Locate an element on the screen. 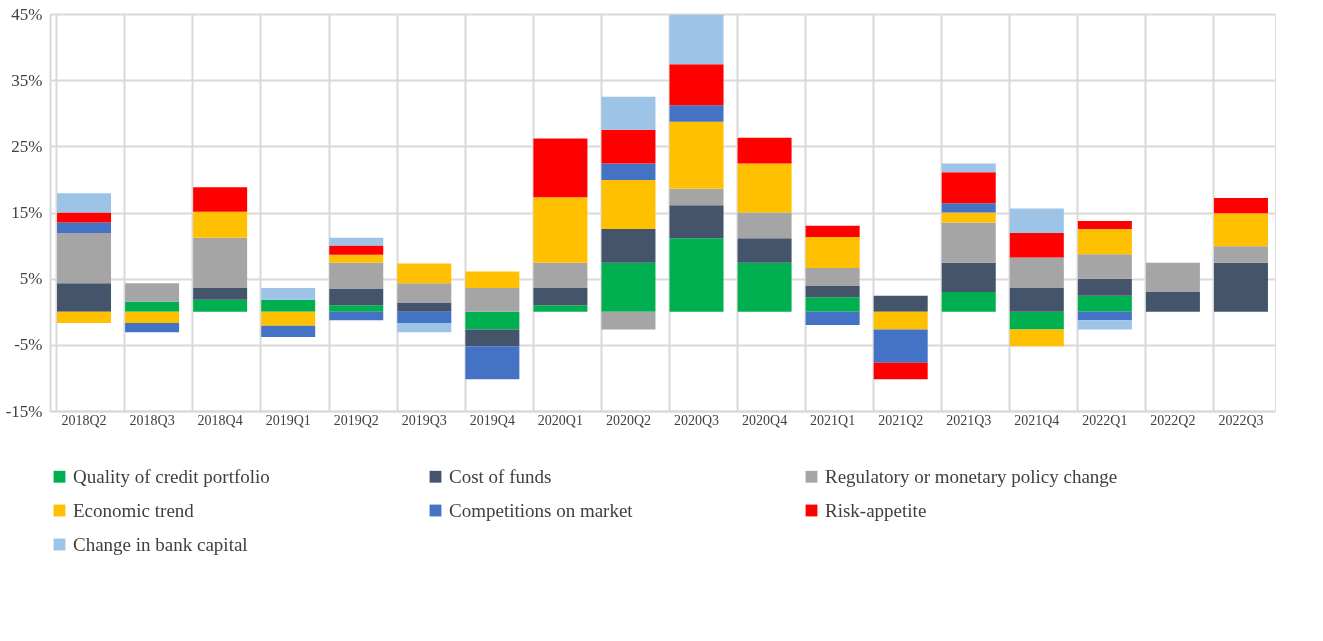 This screenshot has height=641, width=1323. x-tick-label: 2021Q3 is located at coordinates (969, 420).